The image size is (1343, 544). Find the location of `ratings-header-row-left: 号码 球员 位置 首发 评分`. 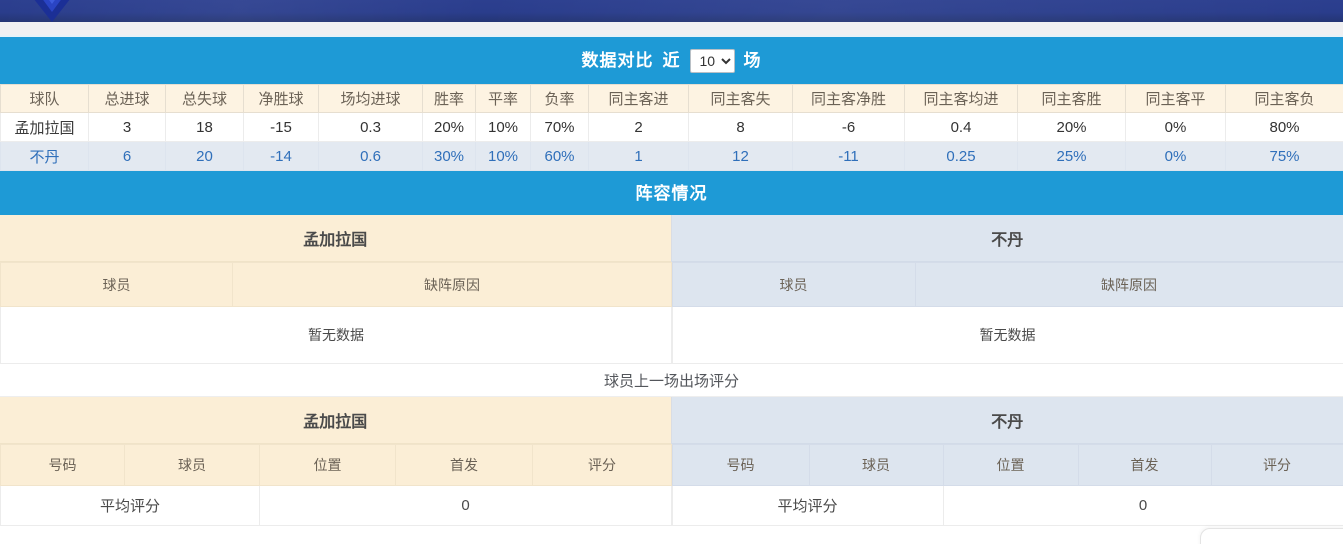

ratings-header-row-left: 号码 球员 位置 首发 评分 is located at coordinates (336, 465).